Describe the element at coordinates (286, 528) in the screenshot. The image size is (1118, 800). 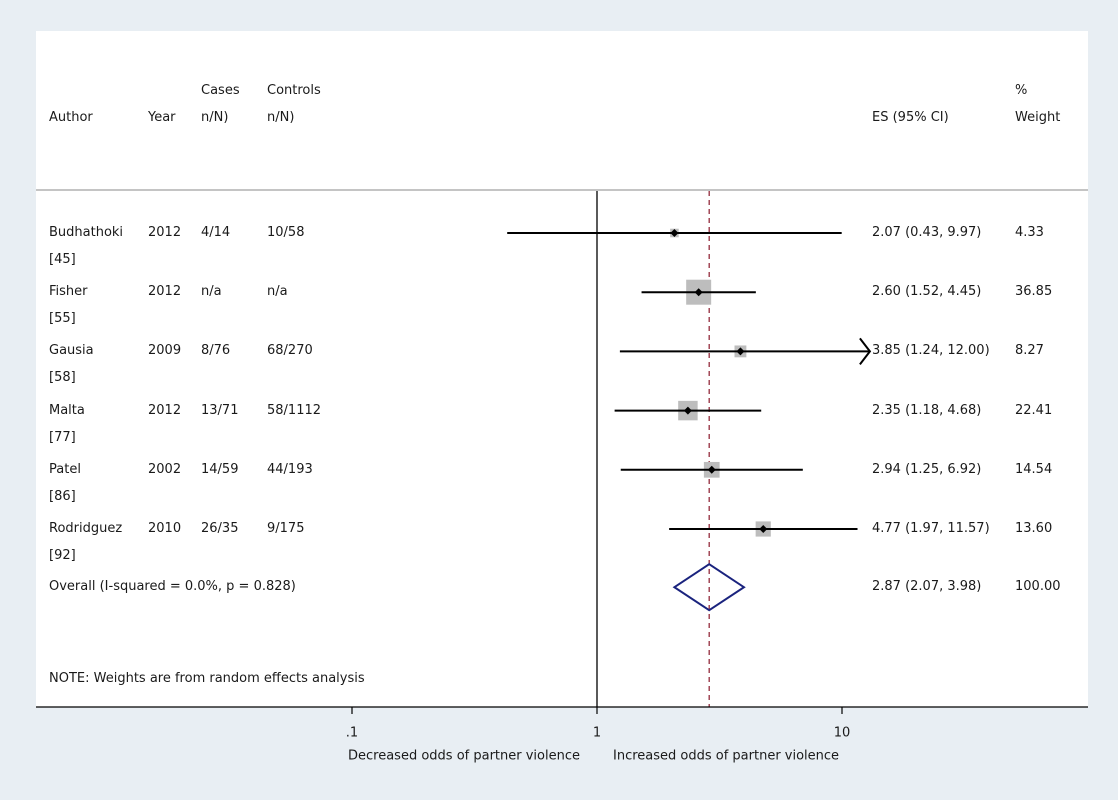
I see `study-controls: 9/175` at that location.